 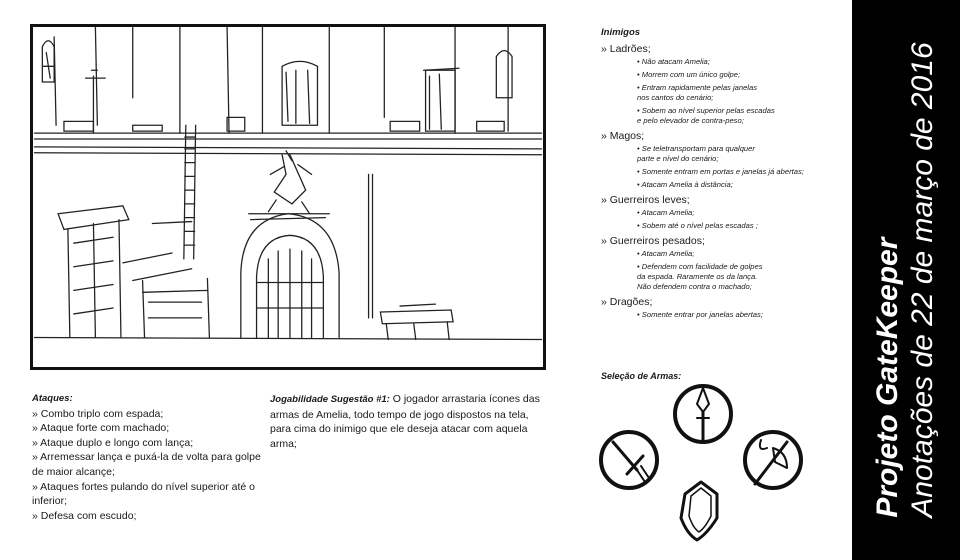 What do you see at coordinates (330, 399) in the screenshot?
I see `jogabilidade-title: Jogabilidade Sugestão #1:` at bounding box center [330, 399].